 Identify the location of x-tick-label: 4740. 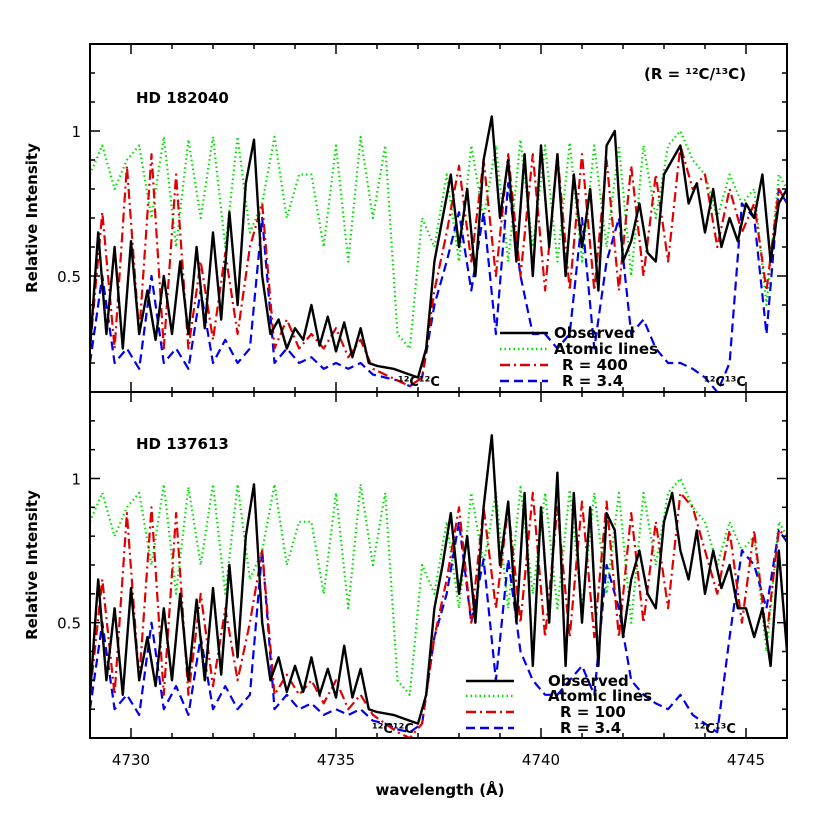
(541, 760).